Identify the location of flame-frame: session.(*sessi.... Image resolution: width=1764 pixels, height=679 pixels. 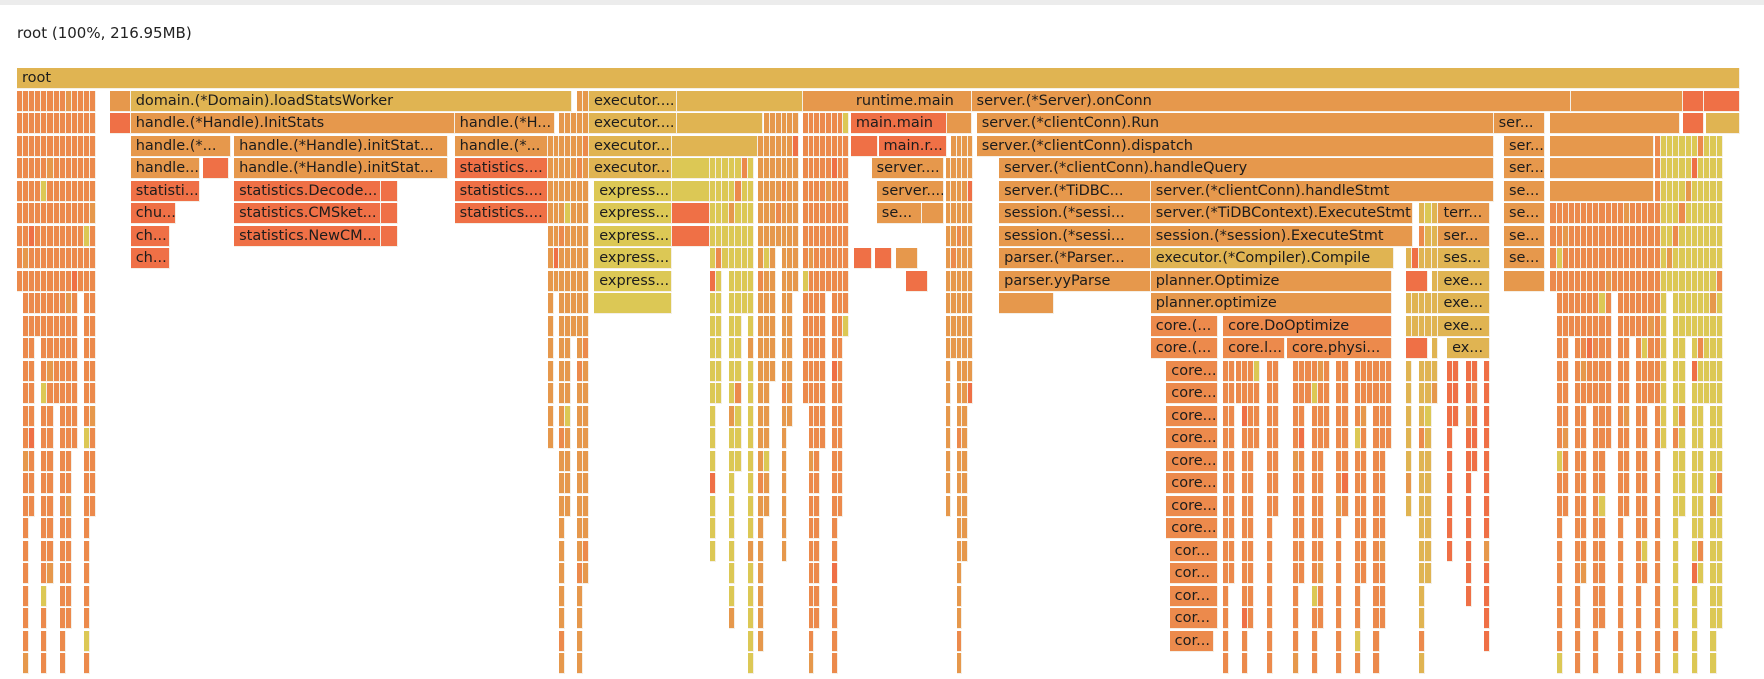
(1075, 236).